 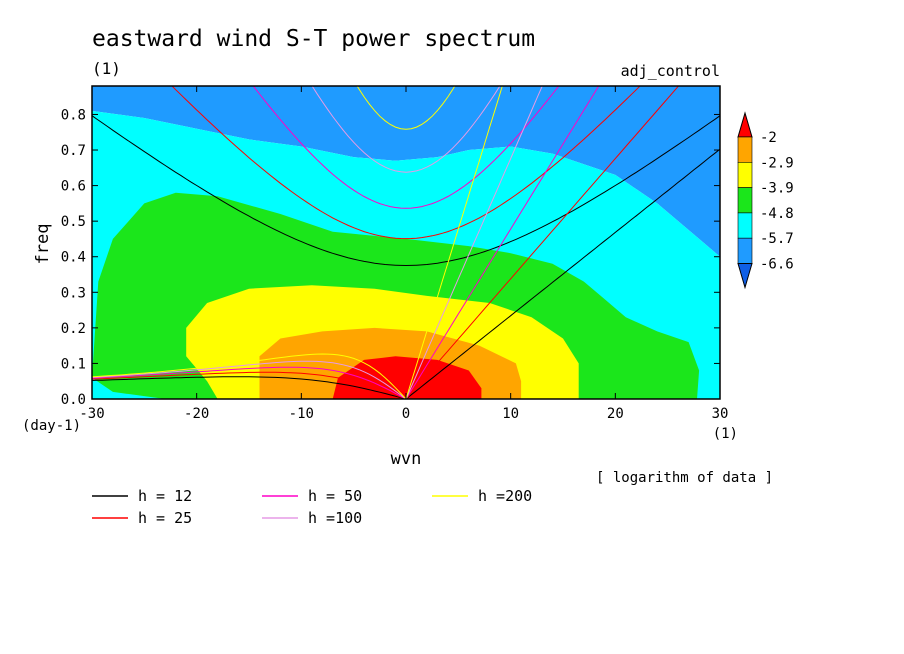 What do you see at coordinates (454, 242) in the screenshot?
I see `kelvin-curve-h200` at bounding box center [454, 242].